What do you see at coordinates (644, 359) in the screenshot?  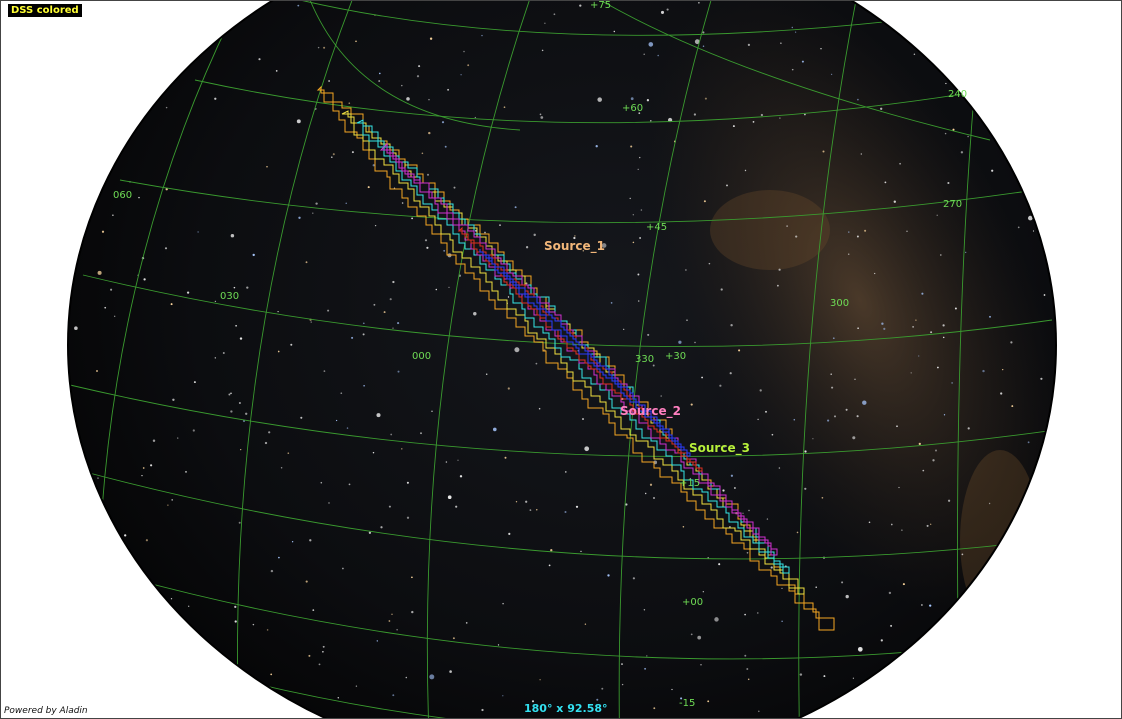 I see `ra-label: 330` at bounding box center [644, 359].